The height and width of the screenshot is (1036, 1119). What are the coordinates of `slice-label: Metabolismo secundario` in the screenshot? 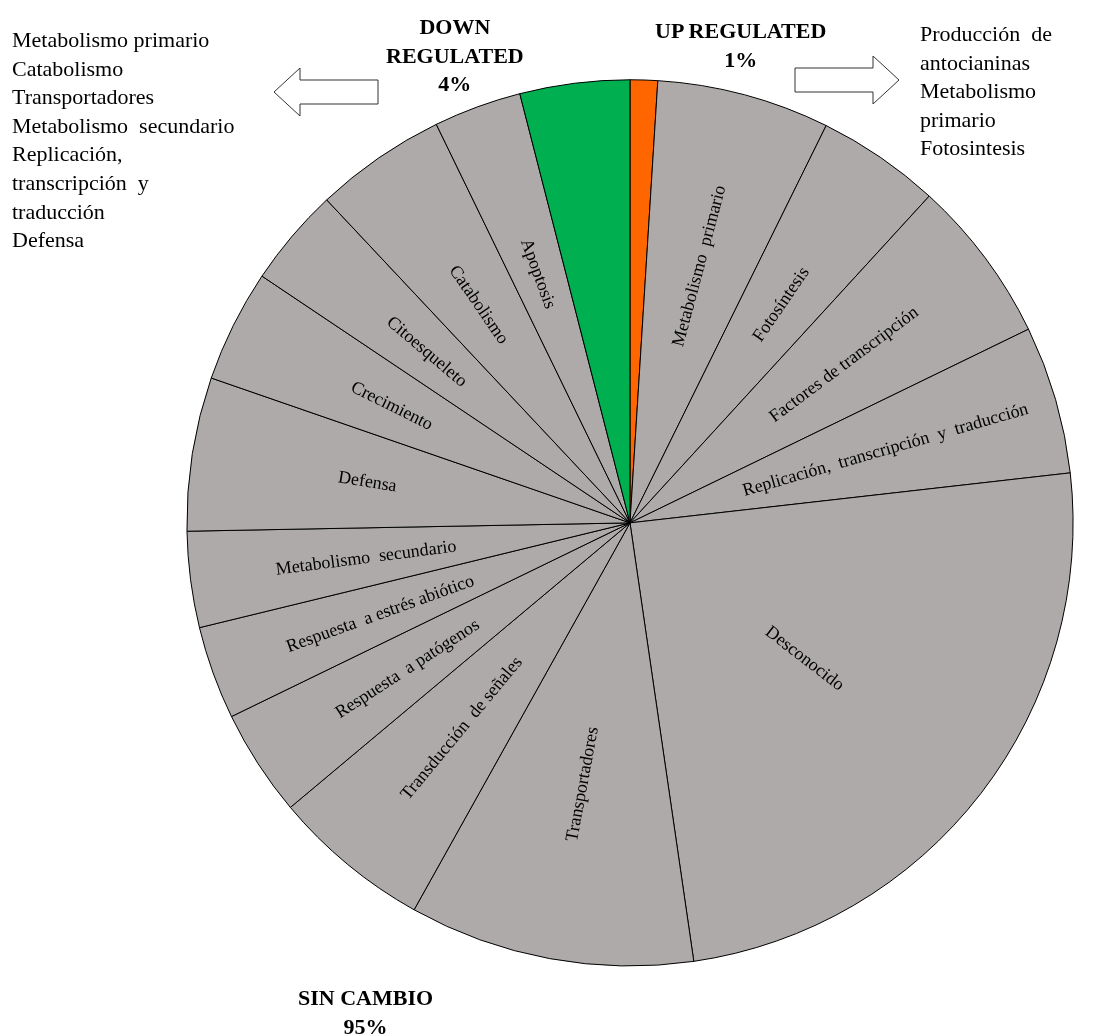 It's located at (366, 557).